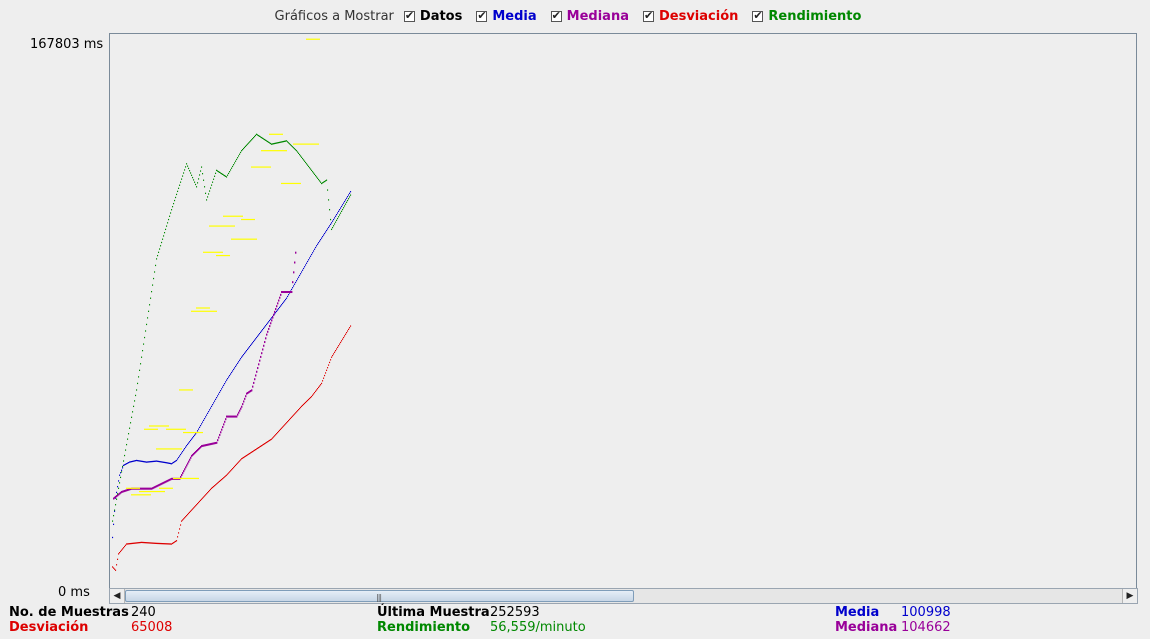 The height and width of the screenshot is (639, 1150). I want to click on checkbox-datos: Datos, so click(432, 16).